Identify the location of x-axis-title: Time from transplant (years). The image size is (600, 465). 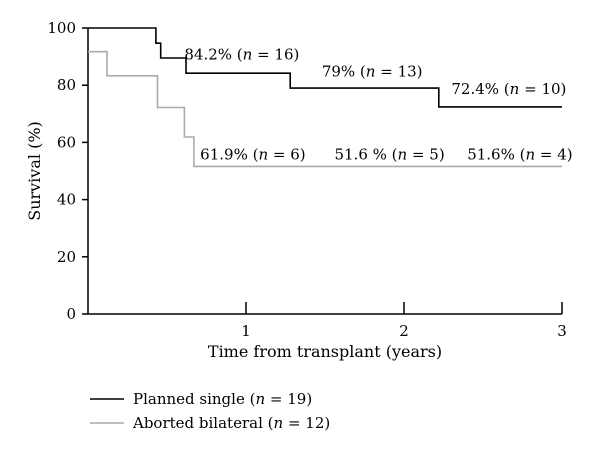
(325, 351).